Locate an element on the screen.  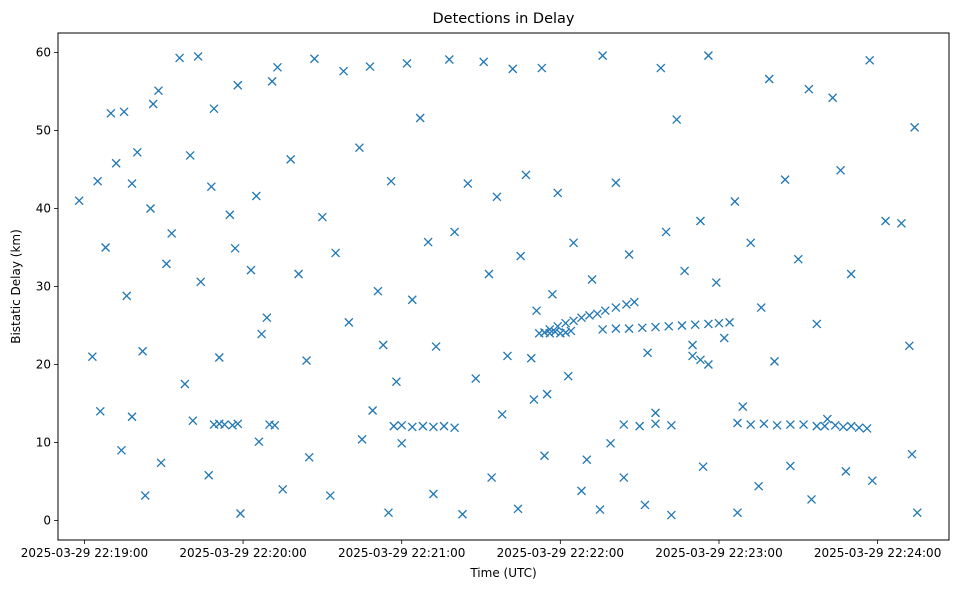
x-axis-label: Time (UTC) is located at coordinates (502, 573).